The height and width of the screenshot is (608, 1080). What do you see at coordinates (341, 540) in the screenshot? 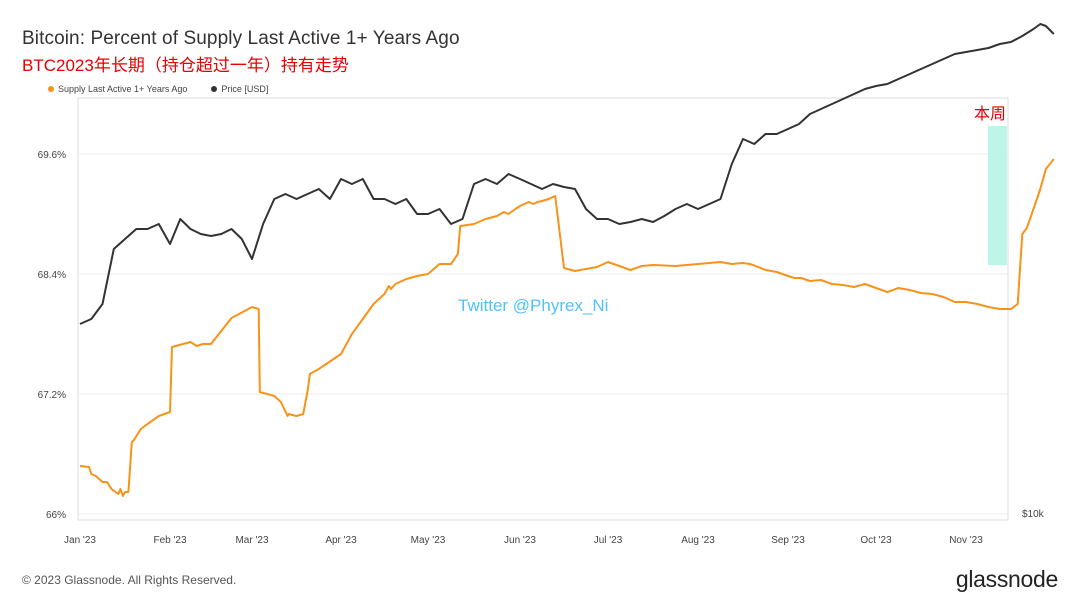
I see `x-axis-tick: Apr '23` at bounding box center [341, 540].